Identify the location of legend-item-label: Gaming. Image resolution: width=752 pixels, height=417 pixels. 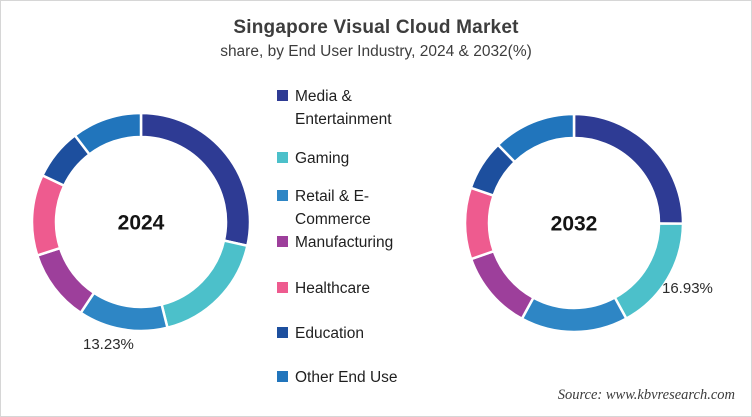
(322, 158).